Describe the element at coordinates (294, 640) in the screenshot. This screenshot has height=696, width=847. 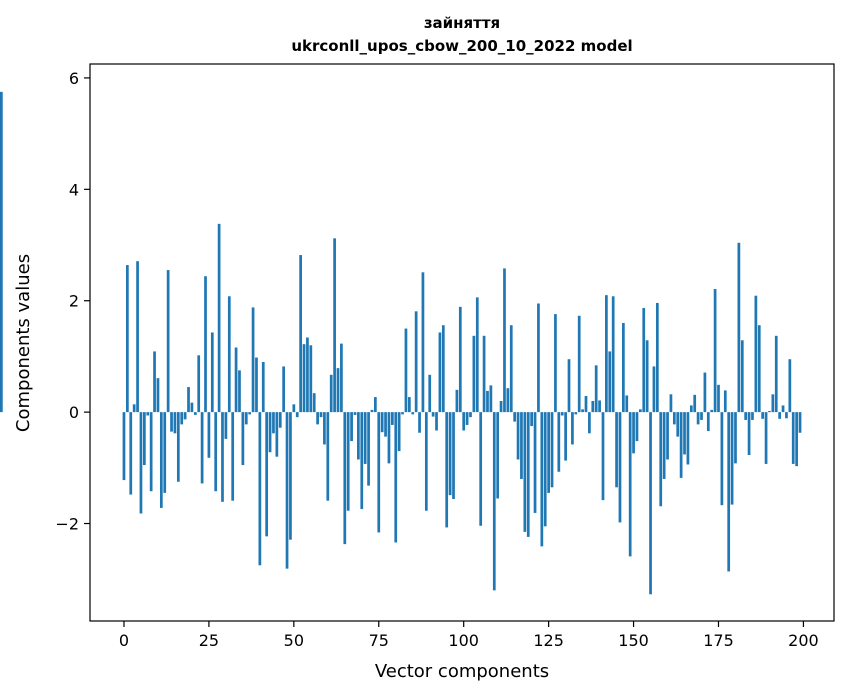
I see `x-tick-label: 50` at that location.